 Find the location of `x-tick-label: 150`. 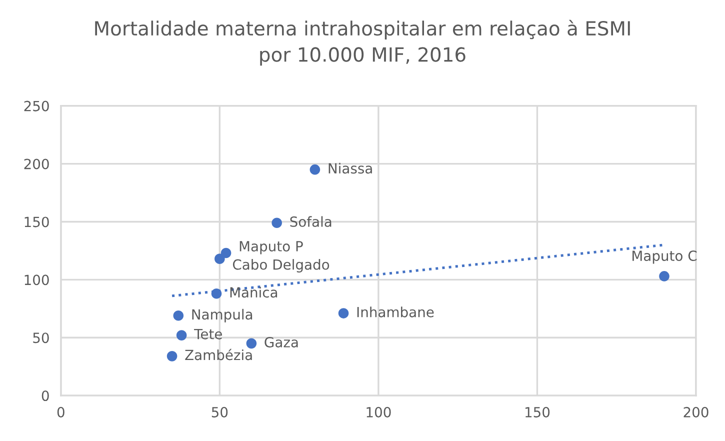

x-tick-label: 150 is located at coordinates (537, 412).